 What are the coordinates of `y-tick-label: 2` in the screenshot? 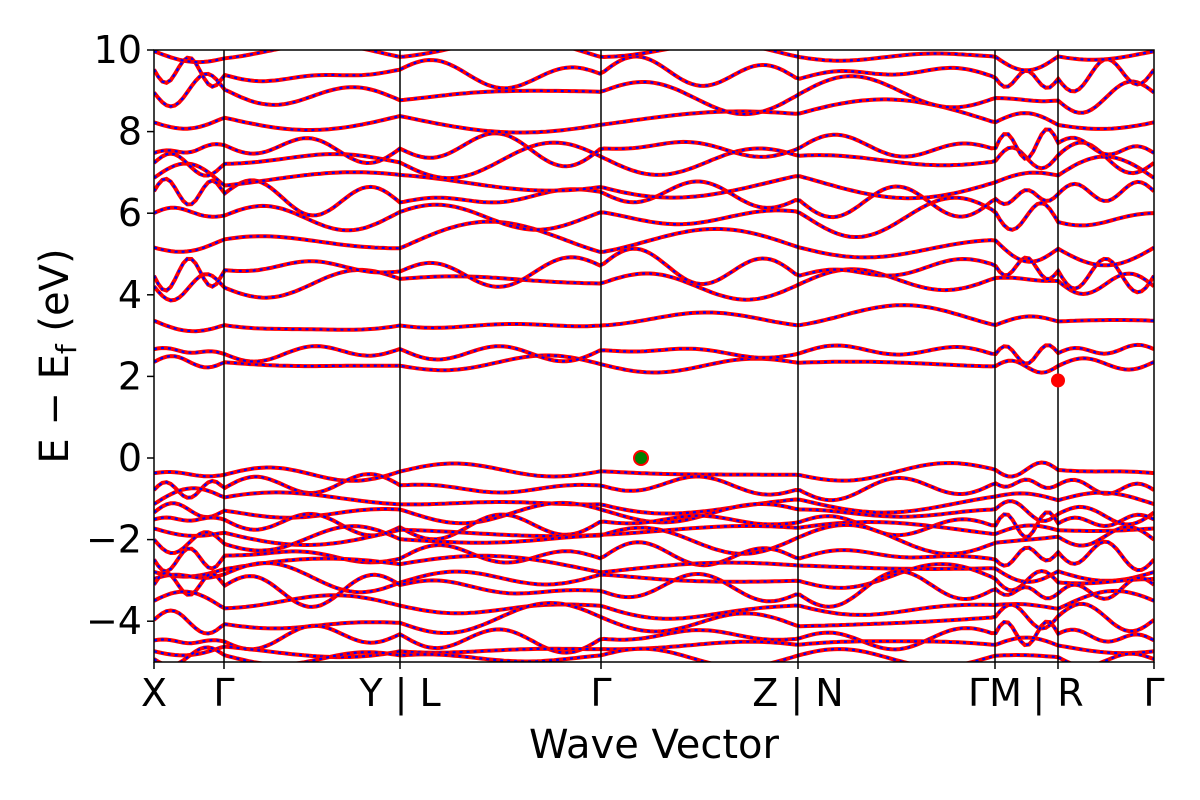 It's located at (130, 376).